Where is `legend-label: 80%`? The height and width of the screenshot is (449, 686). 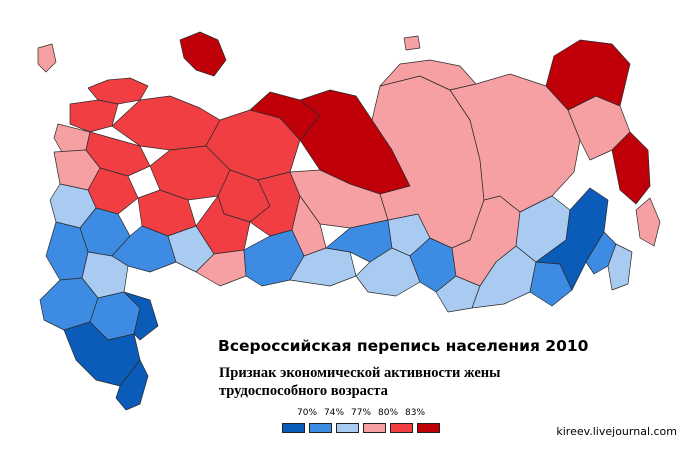 legend-label: 80% is located at coordinates (388, 413).